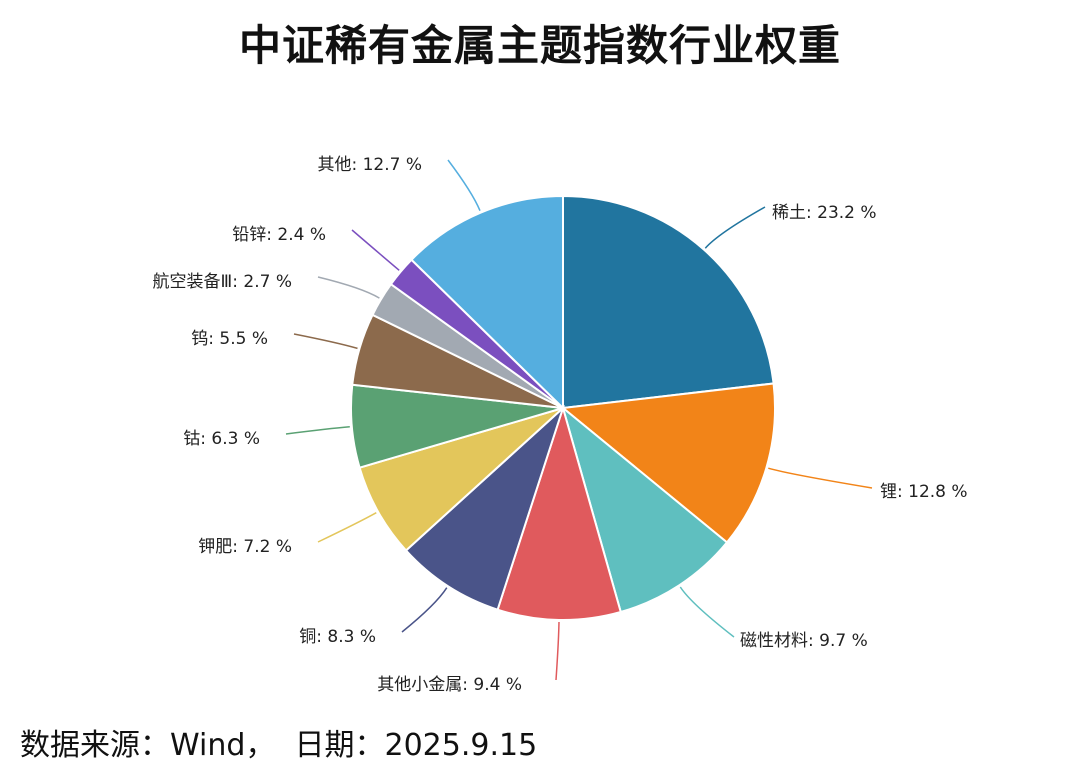 Image resolution: width=1080 pixels, height=771 pixels. Describe the element at coordinates (804, 641) in the screenshot. I see `slice-label: 磁性材料: 9.7 %` at that location.